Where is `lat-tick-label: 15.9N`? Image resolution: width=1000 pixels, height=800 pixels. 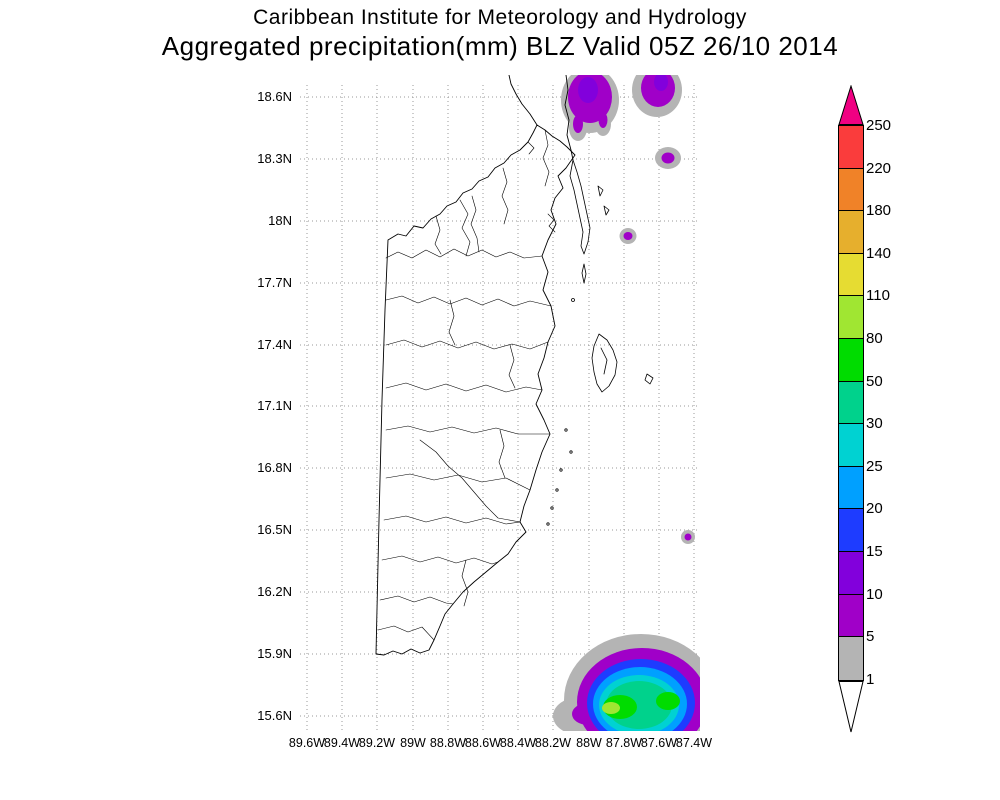 lat-tick-label: 15.9N is located at coordinates (274, 653).